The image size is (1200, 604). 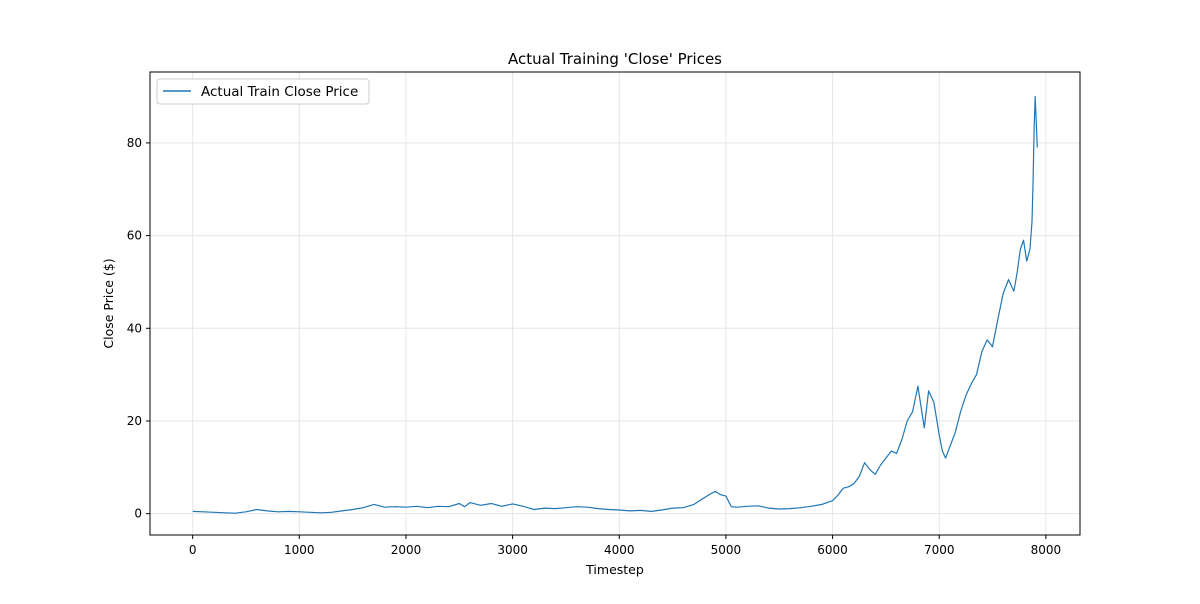 I want to click on legend: Actual Train Close Price, so click(x=263, y=91).